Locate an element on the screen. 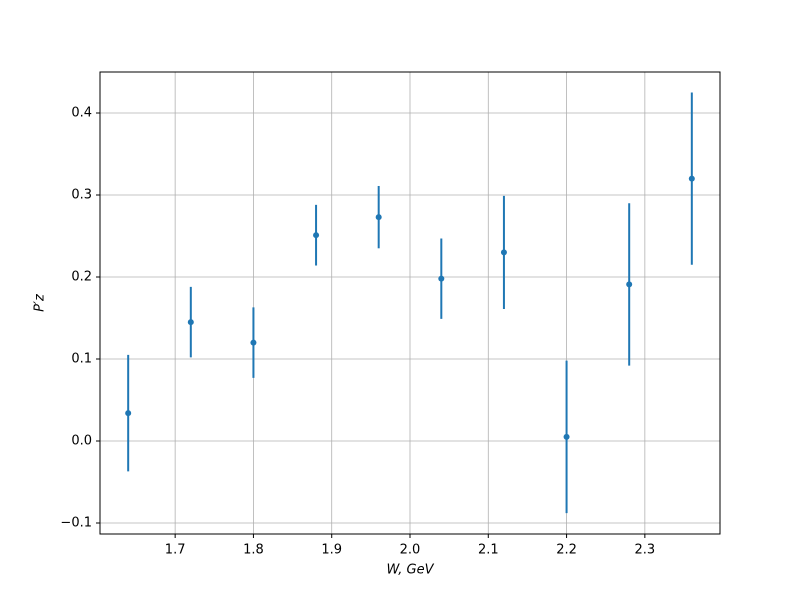 The height and width of the screenshot is (600, 800). y-tick-label: 0.3 is located at coordinates (81, 195).